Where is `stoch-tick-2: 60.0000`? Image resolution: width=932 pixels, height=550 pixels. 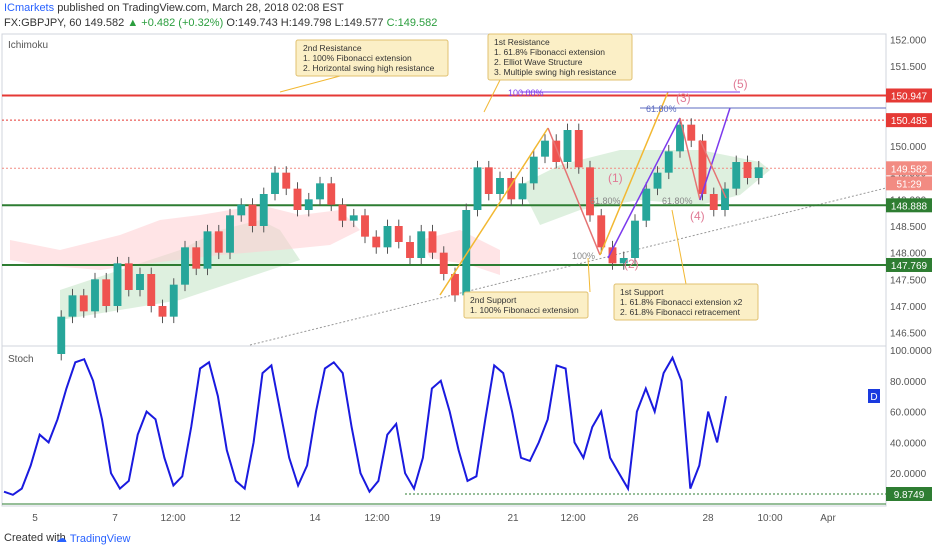
stoch-tick-2: 60.0000 is located at coordinates (908, 413).